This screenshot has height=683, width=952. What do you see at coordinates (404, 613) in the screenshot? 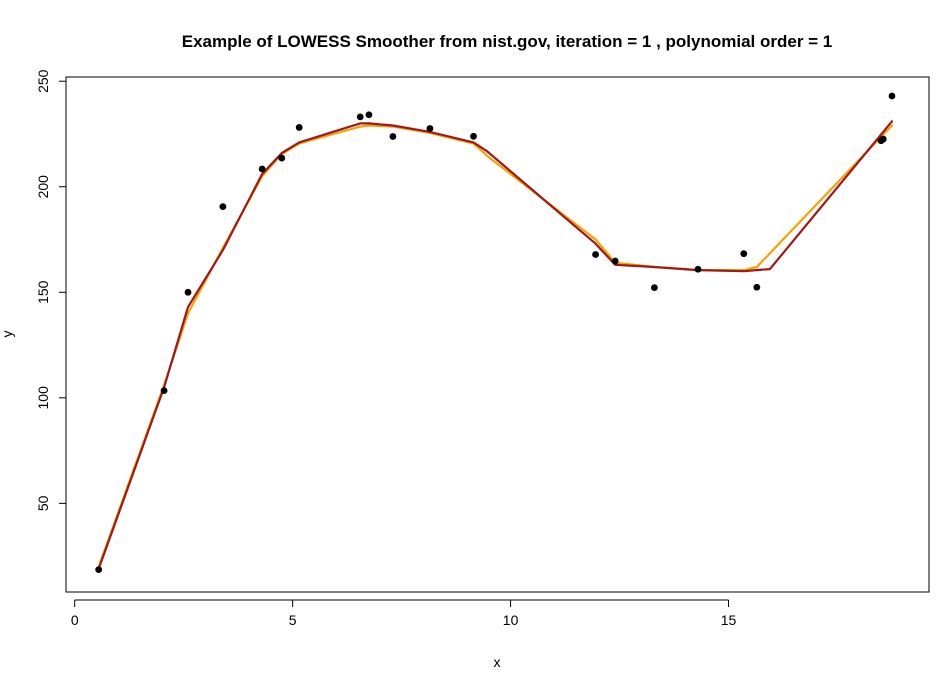
I see `x-axis: 0 5 10 15` at bounding box center [404, 613].